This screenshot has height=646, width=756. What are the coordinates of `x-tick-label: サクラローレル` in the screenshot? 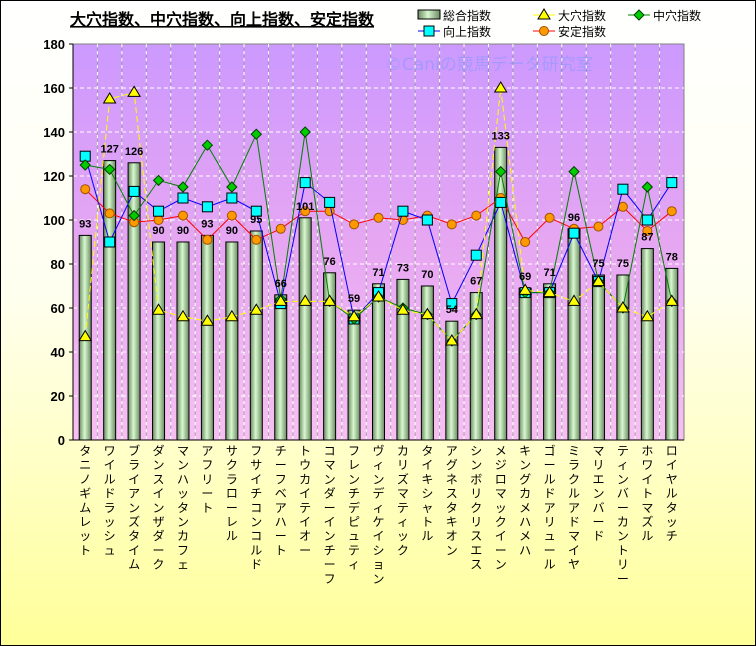 It's located at (232, 493).